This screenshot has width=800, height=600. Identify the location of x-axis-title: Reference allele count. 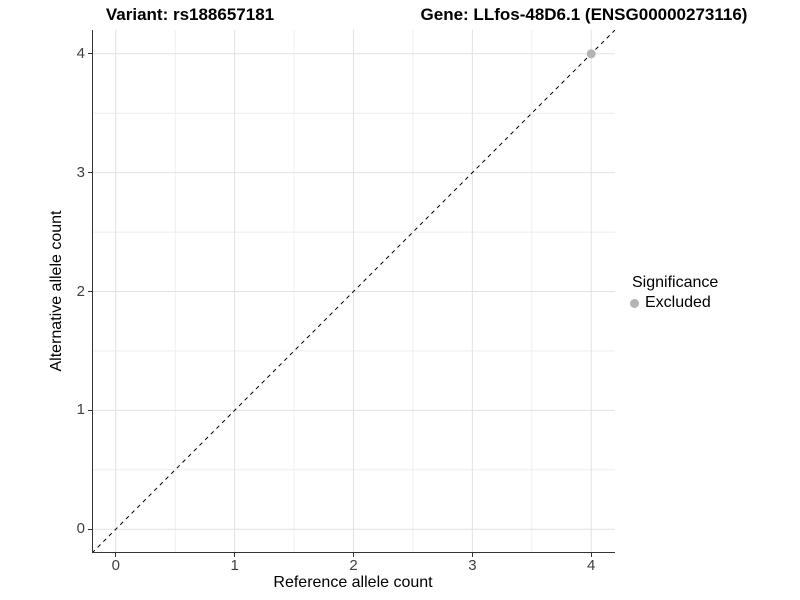
(353, 582).